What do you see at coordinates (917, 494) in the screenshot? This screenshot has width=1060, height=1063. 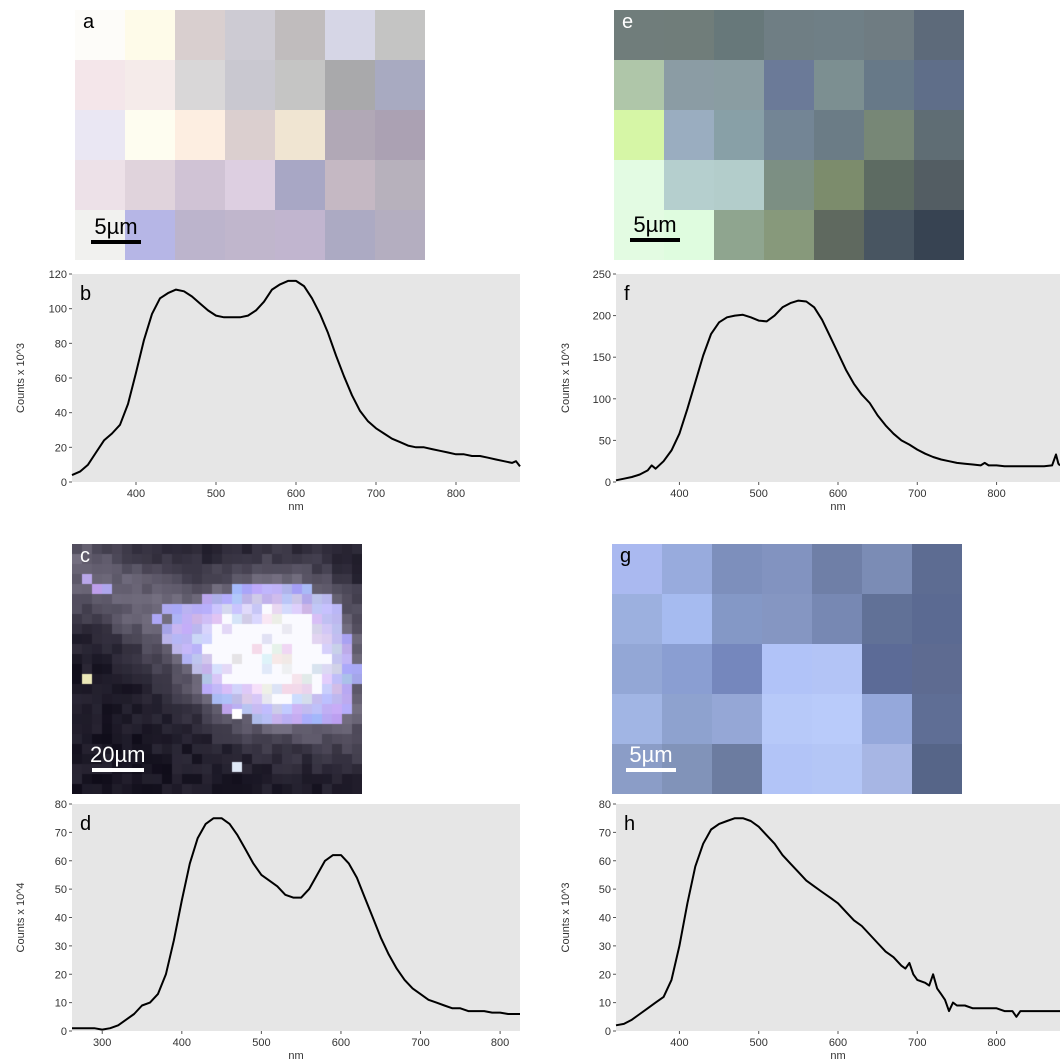 I see `x-tick-label-f: 700` at bounding box center [917, 494].